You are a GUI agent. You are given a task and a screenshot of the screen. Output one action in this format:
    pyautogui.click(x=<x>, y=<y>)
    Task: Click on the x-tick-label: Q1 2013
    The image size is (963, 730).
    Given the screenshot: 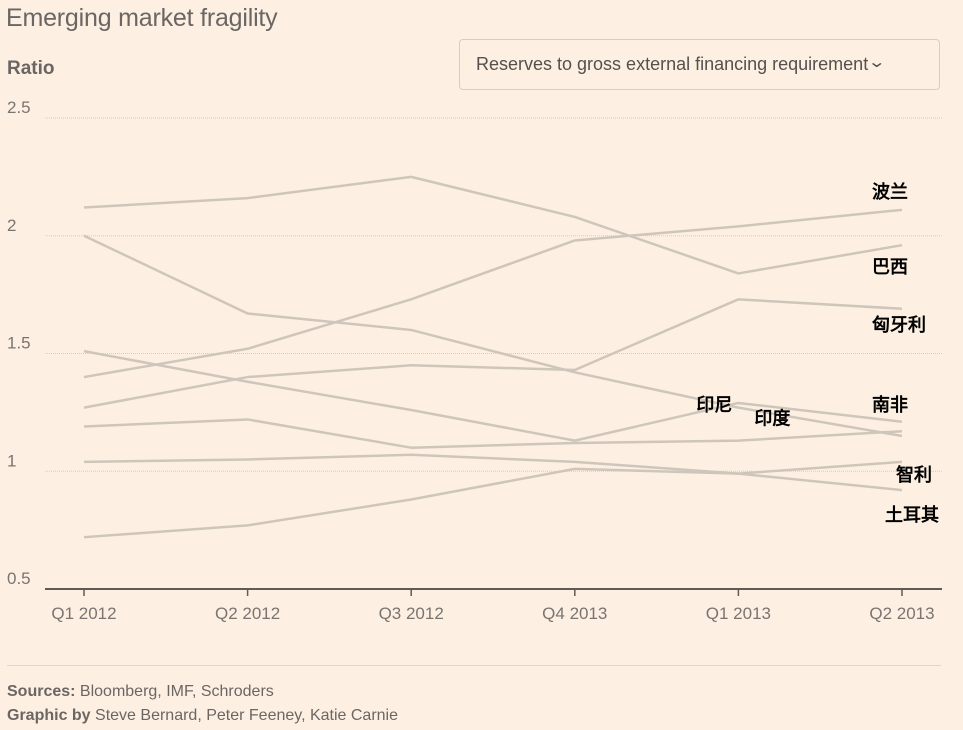 What is the action you would take?
    pyautogui.click(x=738, y=613)
    